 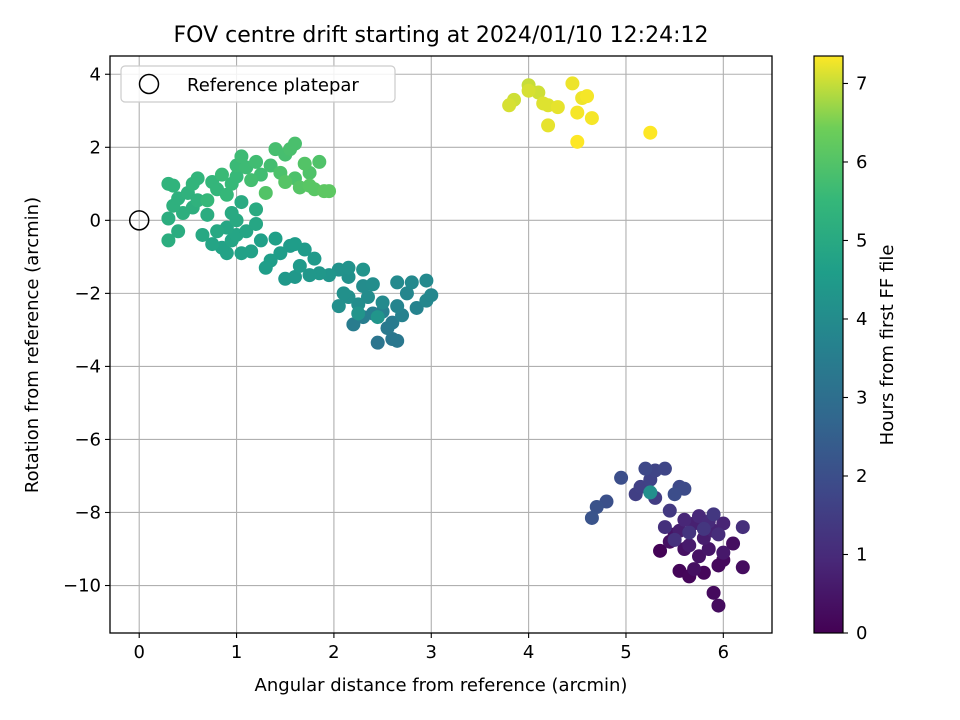 I want to click on colorbar: 0 1 2 3 4 5 6 7 Hours from first FF file, so click(x=855, y=349).